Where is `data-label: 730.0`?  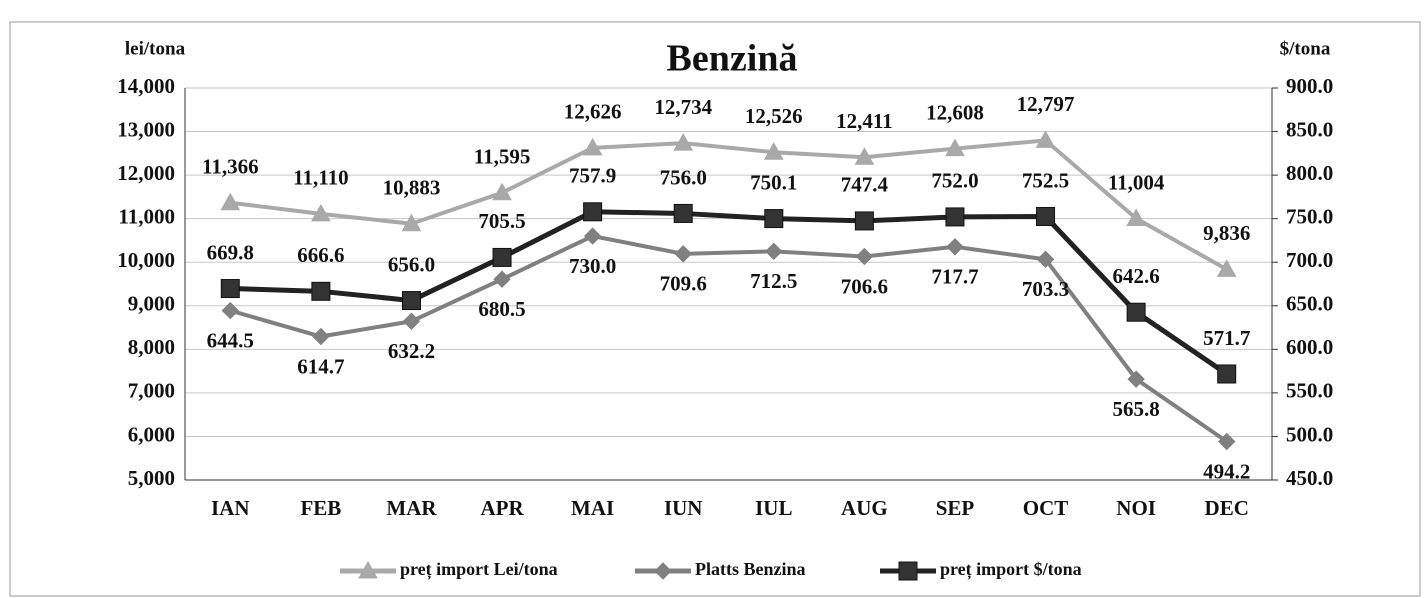
data-label: 730.0 is located at coordinates (592, 266).